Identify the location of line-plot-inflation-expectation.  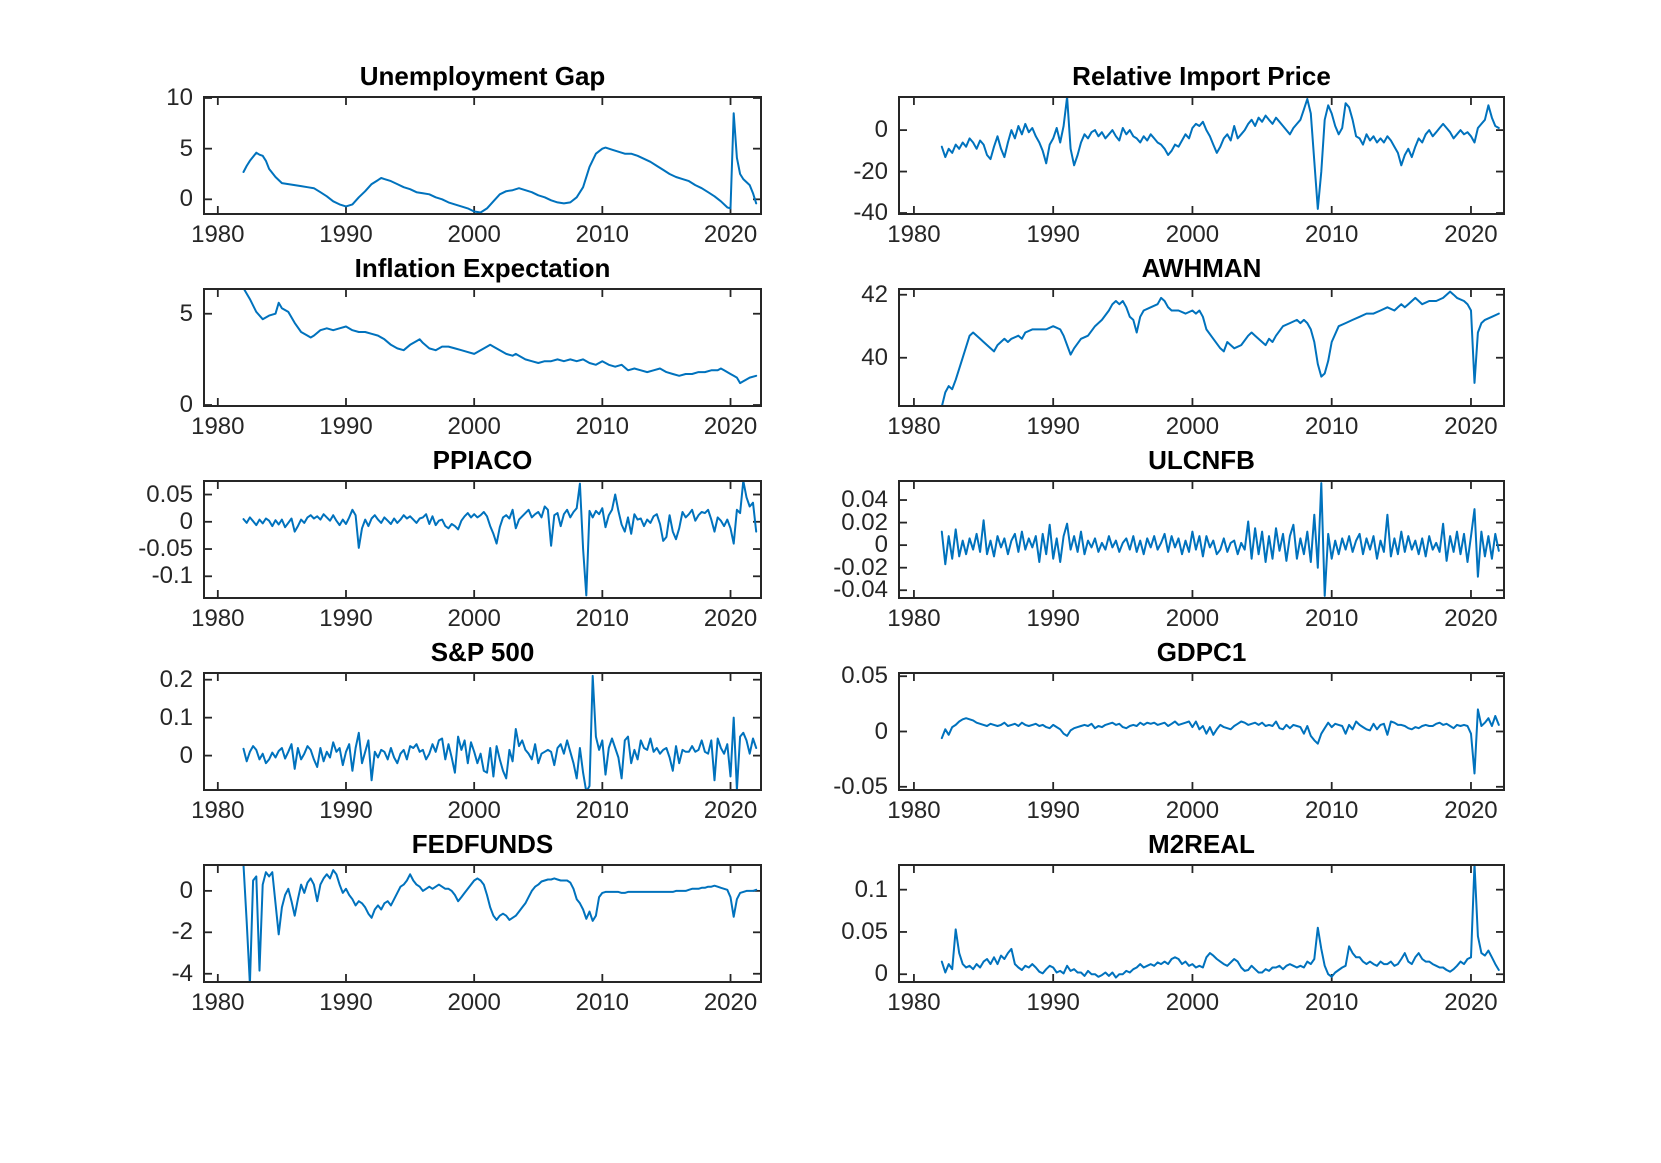
(482, 347).